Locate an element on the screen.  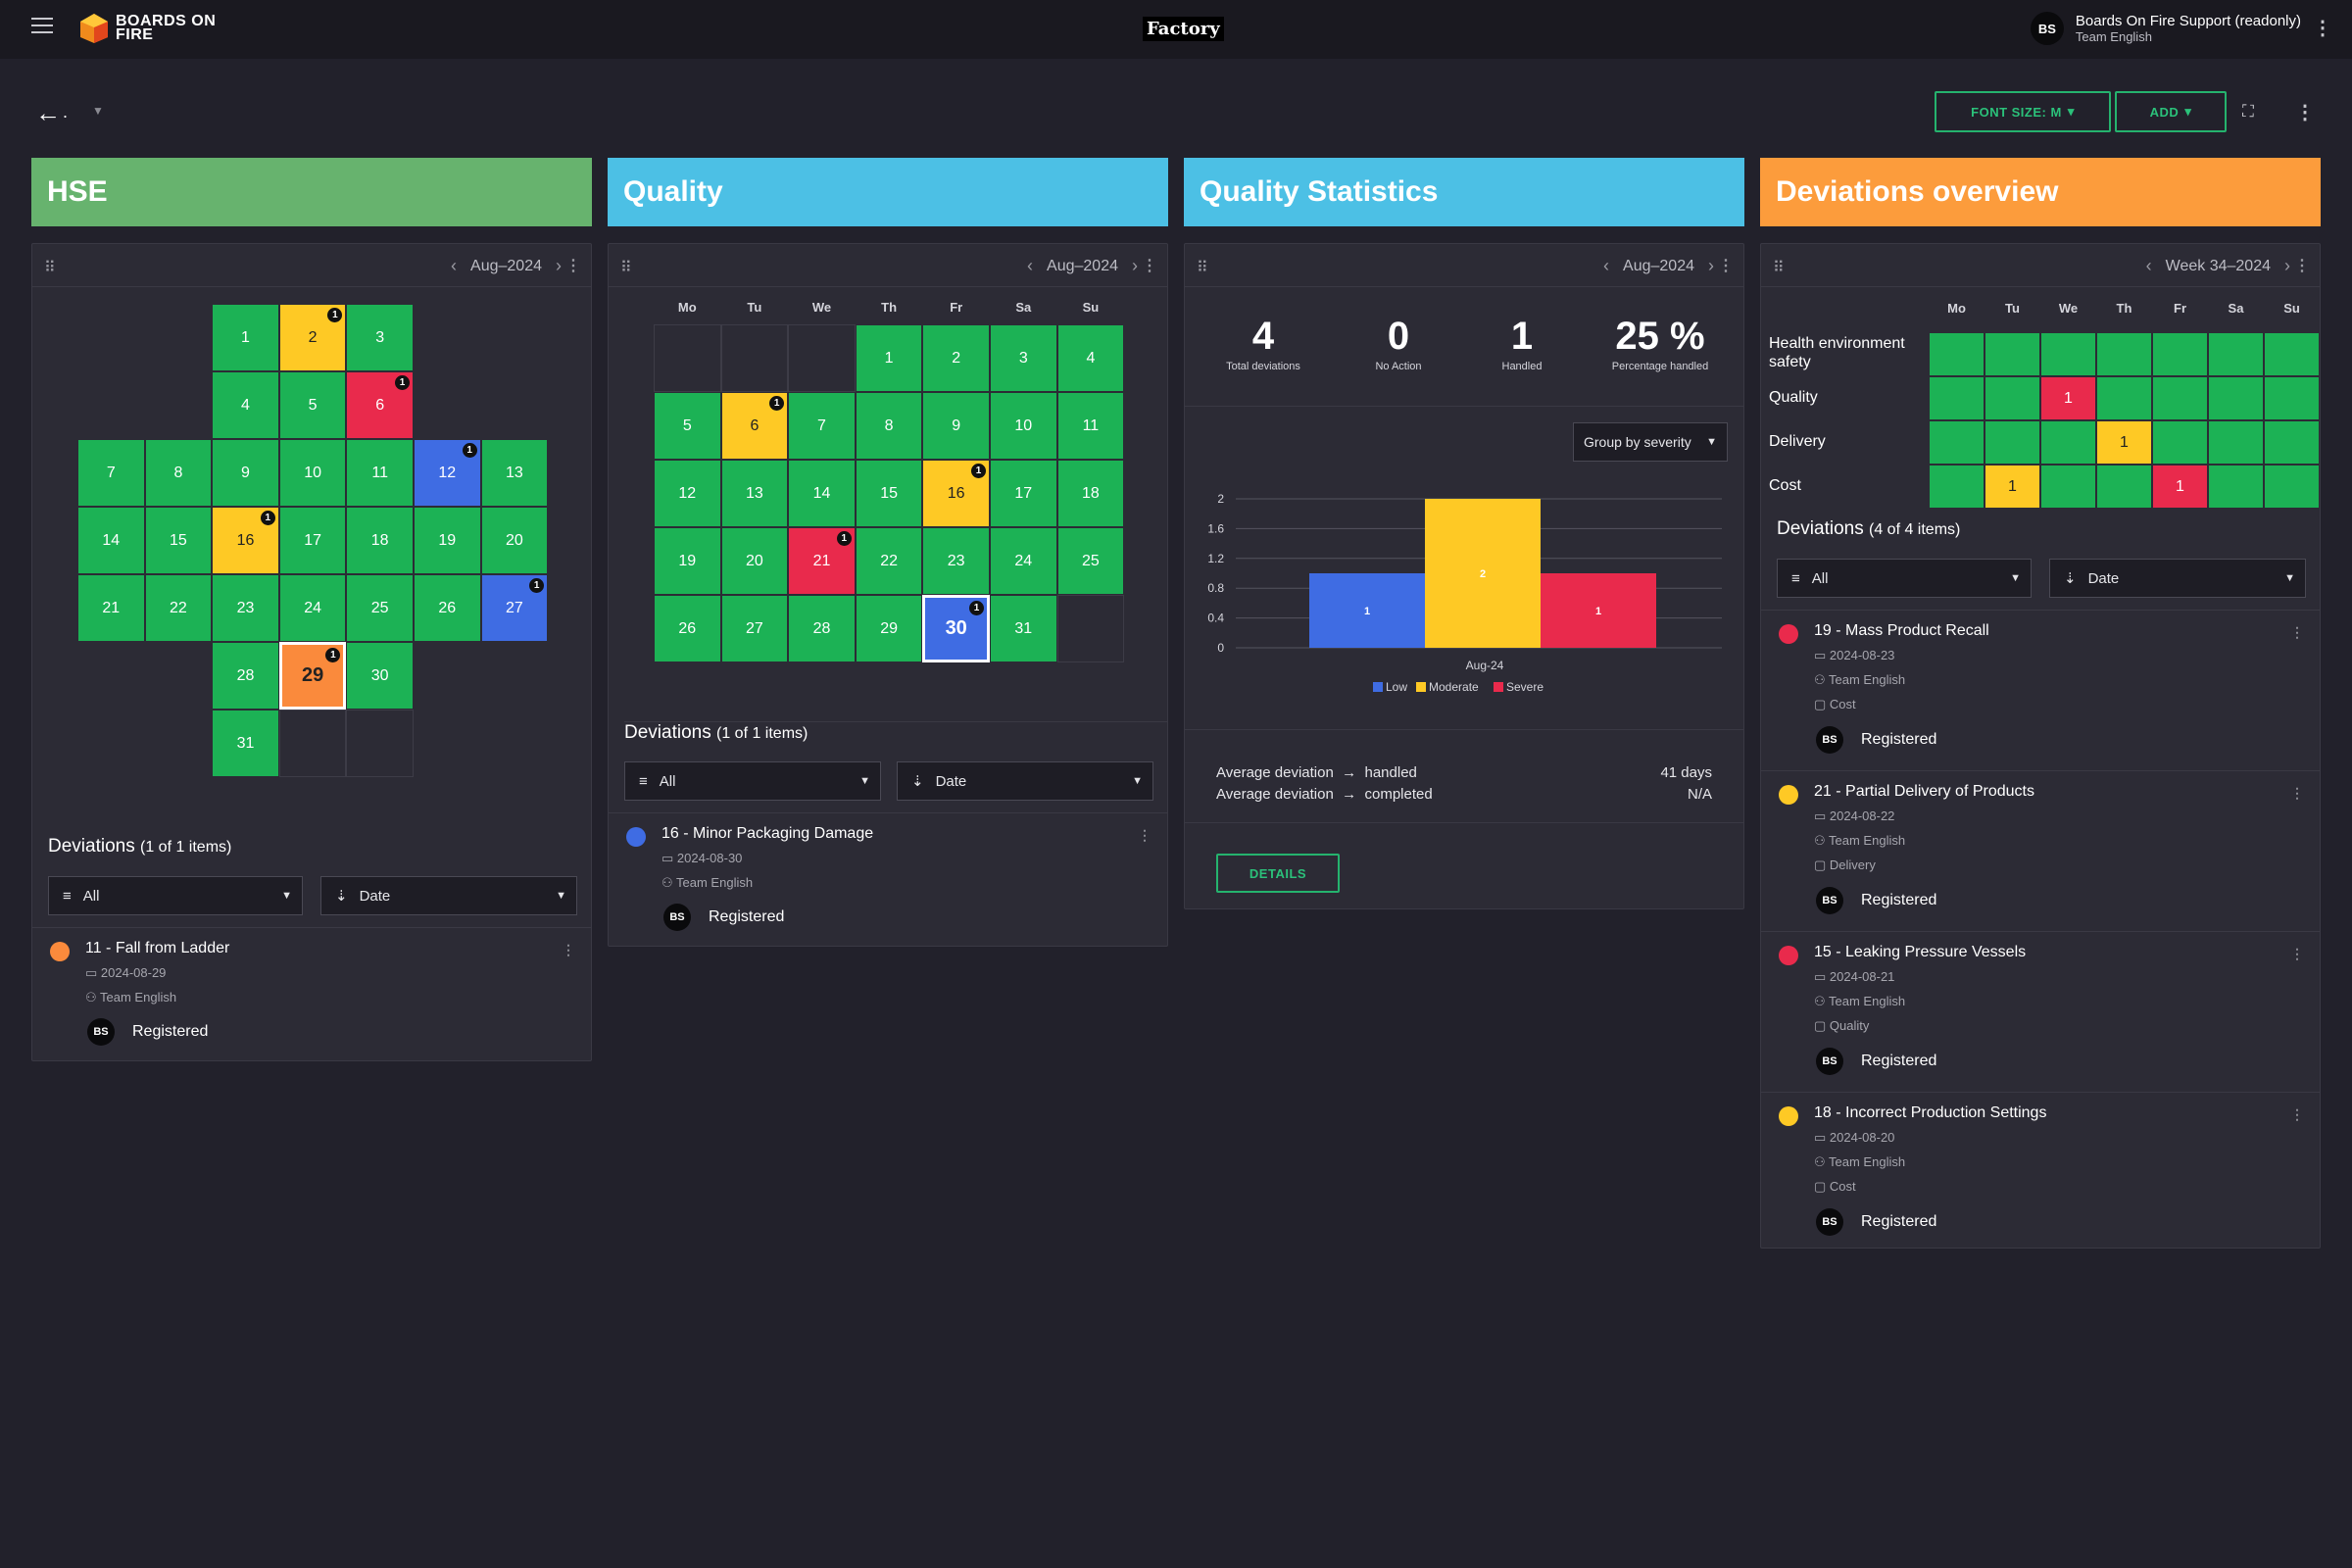
deviation-title: 16 - Minor Packaging Damage is located at coordinates (768, 833).